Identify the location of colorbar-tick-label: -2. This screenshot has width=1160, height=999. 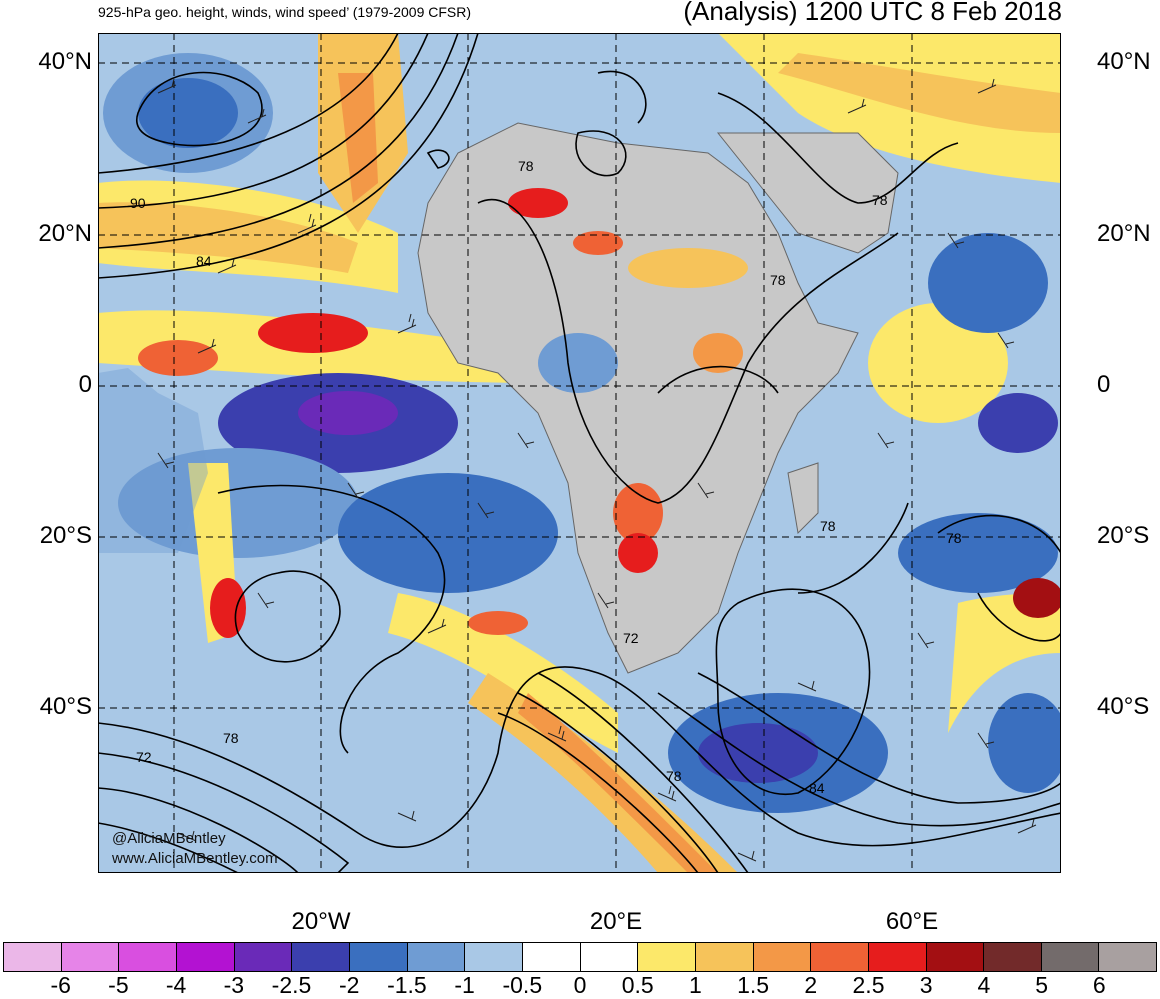
(349, 985).